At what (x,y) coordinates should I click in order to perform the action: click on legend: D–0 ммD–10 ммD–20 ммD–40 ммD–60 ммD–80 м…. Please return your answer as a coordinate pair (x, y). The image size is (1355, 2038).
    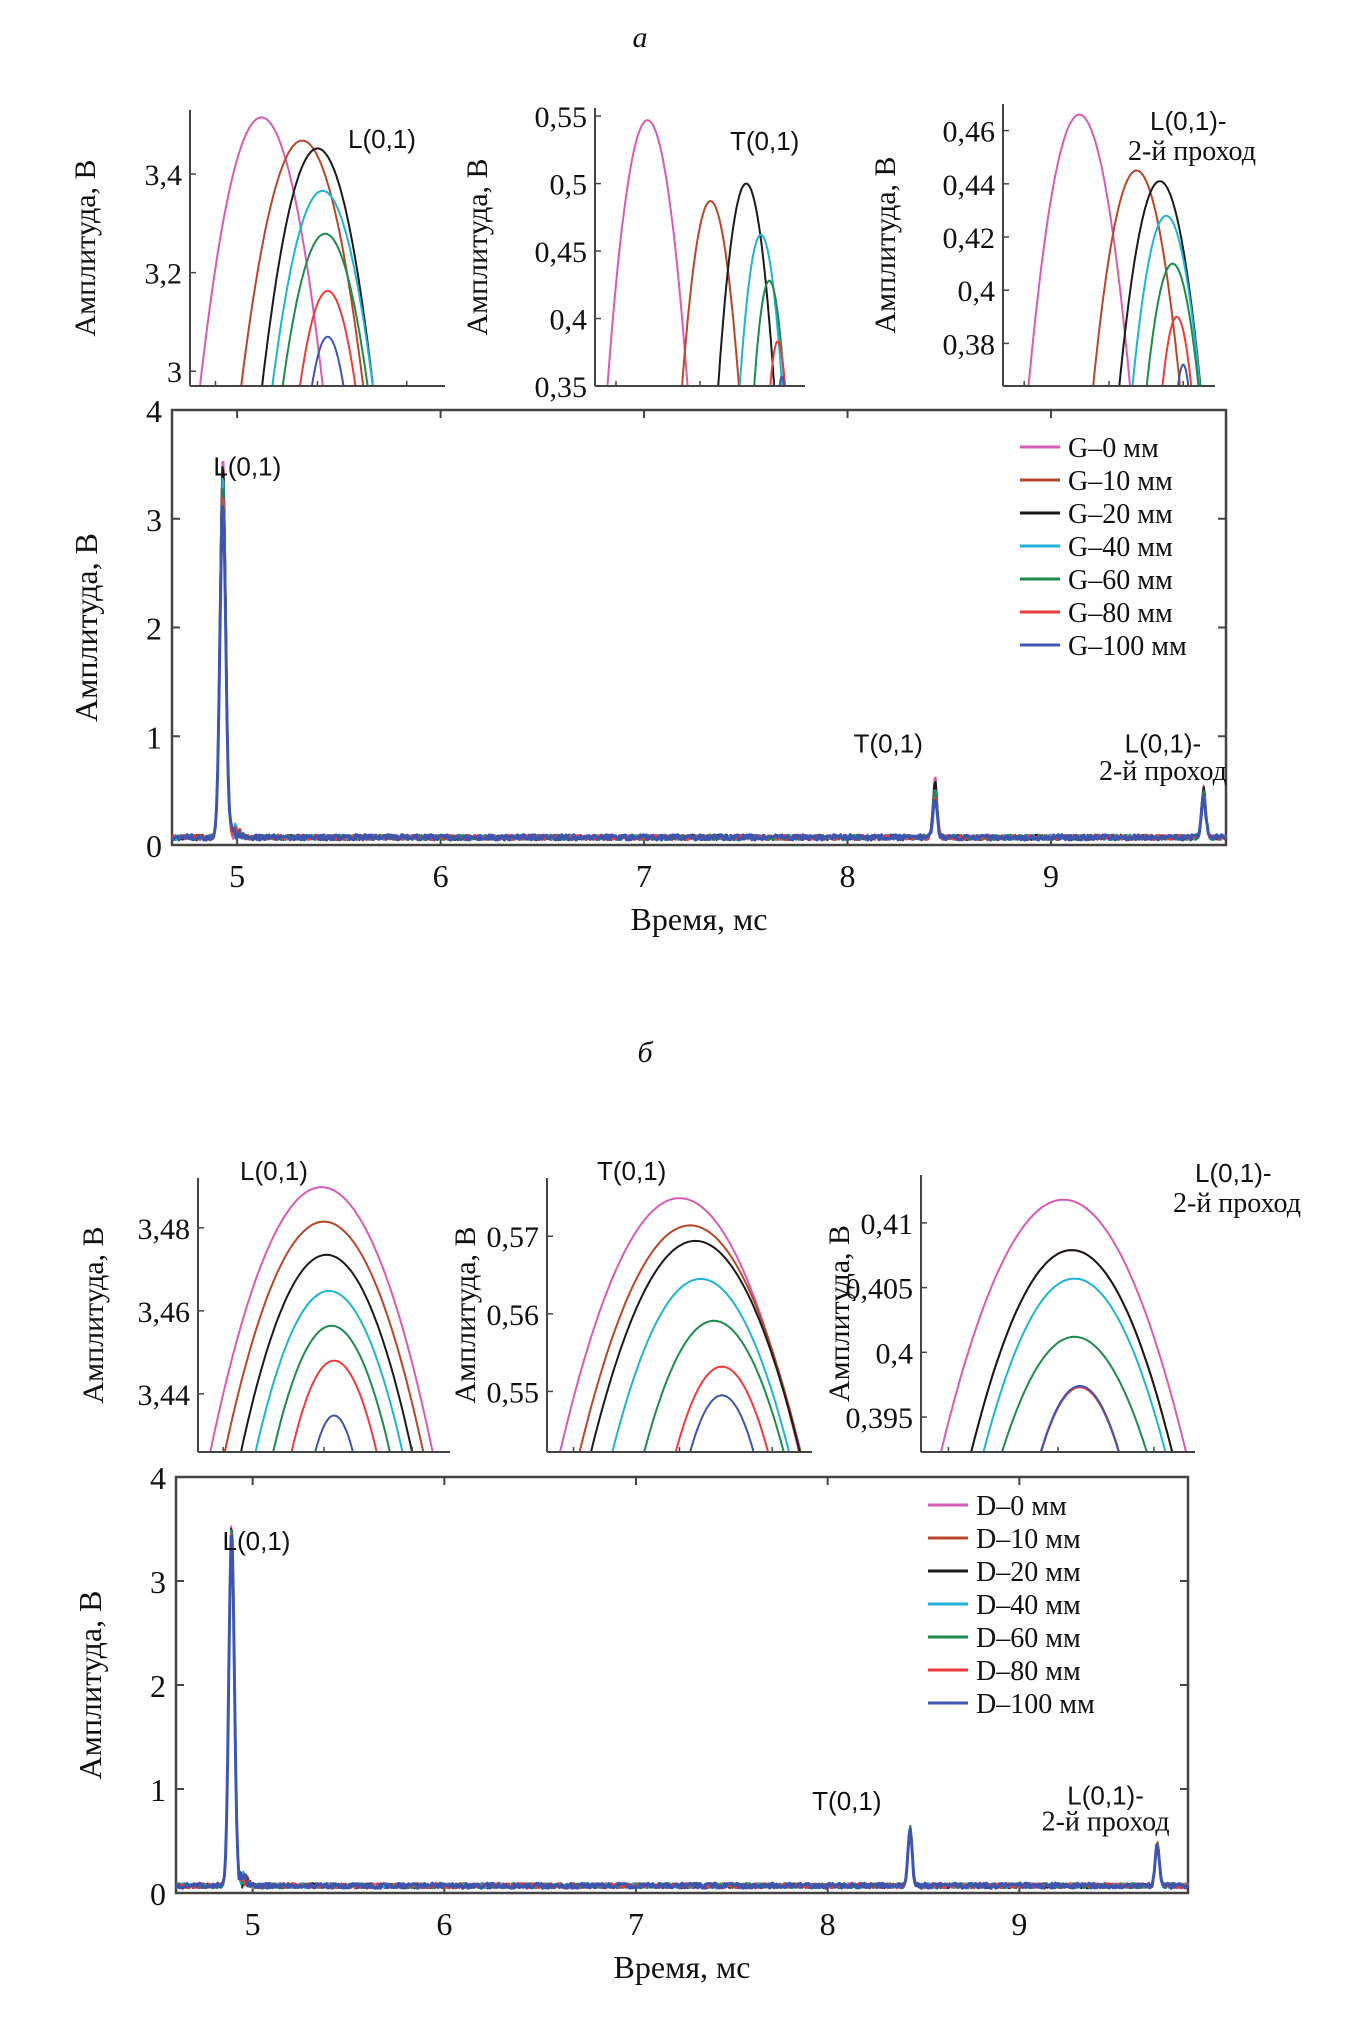
    Looking at the image, I should click on (1011, 1605).